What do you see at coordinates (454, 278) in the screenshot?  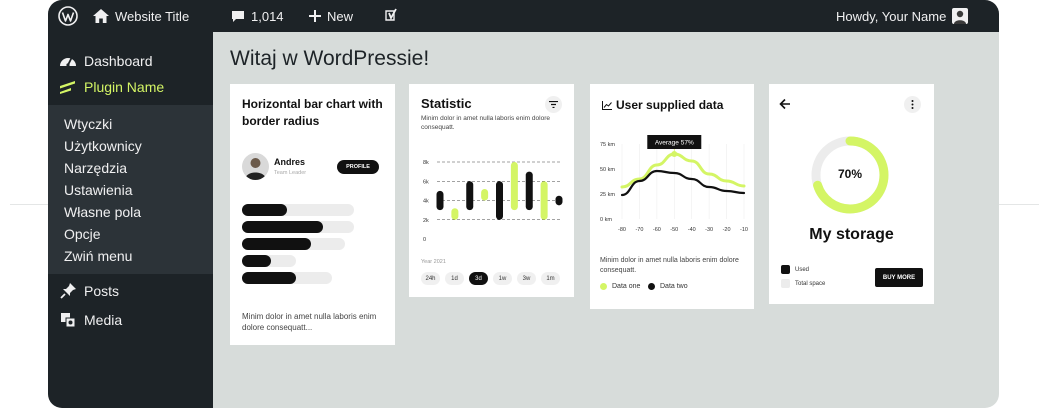 I see `period-pill-1d: 1d` at bounding box center [454, 278].